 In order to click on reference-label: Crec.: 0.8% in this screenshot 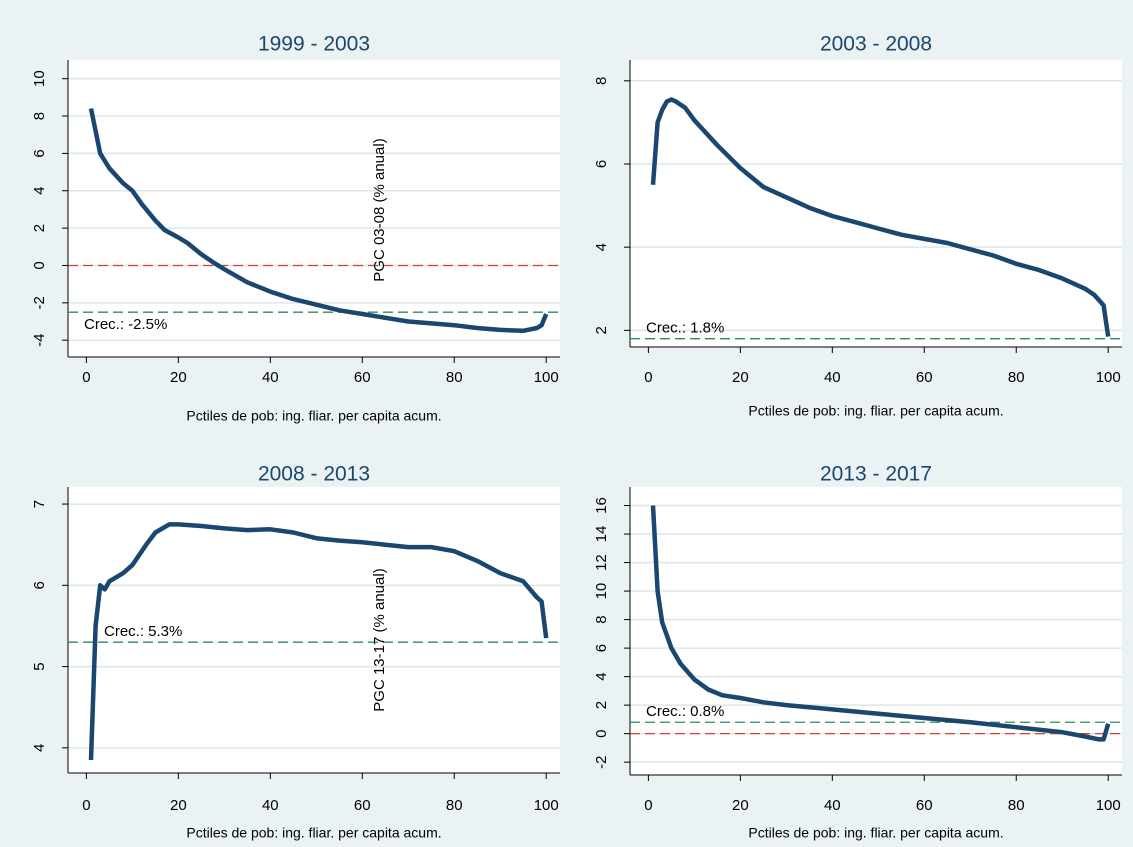, I will do `click(685, 711)`.